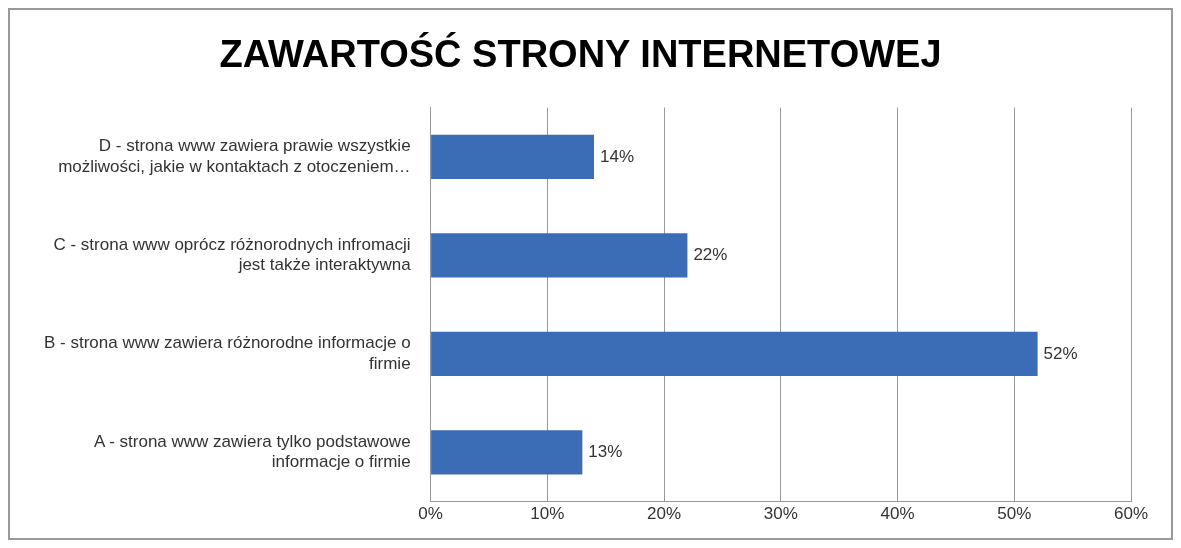 The width and height of the screenshot is (1181, 548). I want to click on x-tick-label: 30%, so click(780, 514).